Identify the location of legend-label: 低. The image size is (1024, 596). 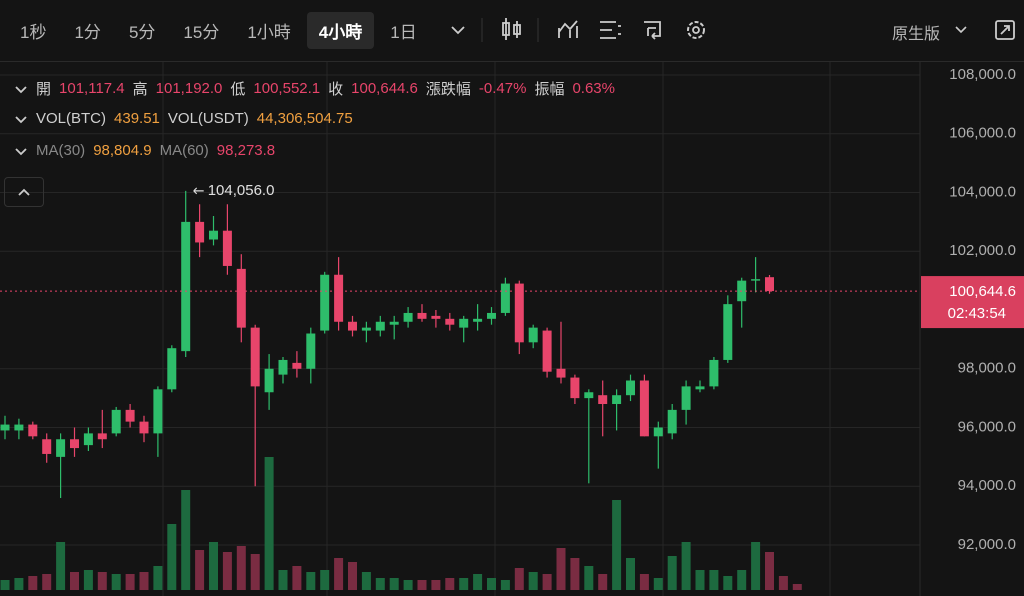
(238, 89).